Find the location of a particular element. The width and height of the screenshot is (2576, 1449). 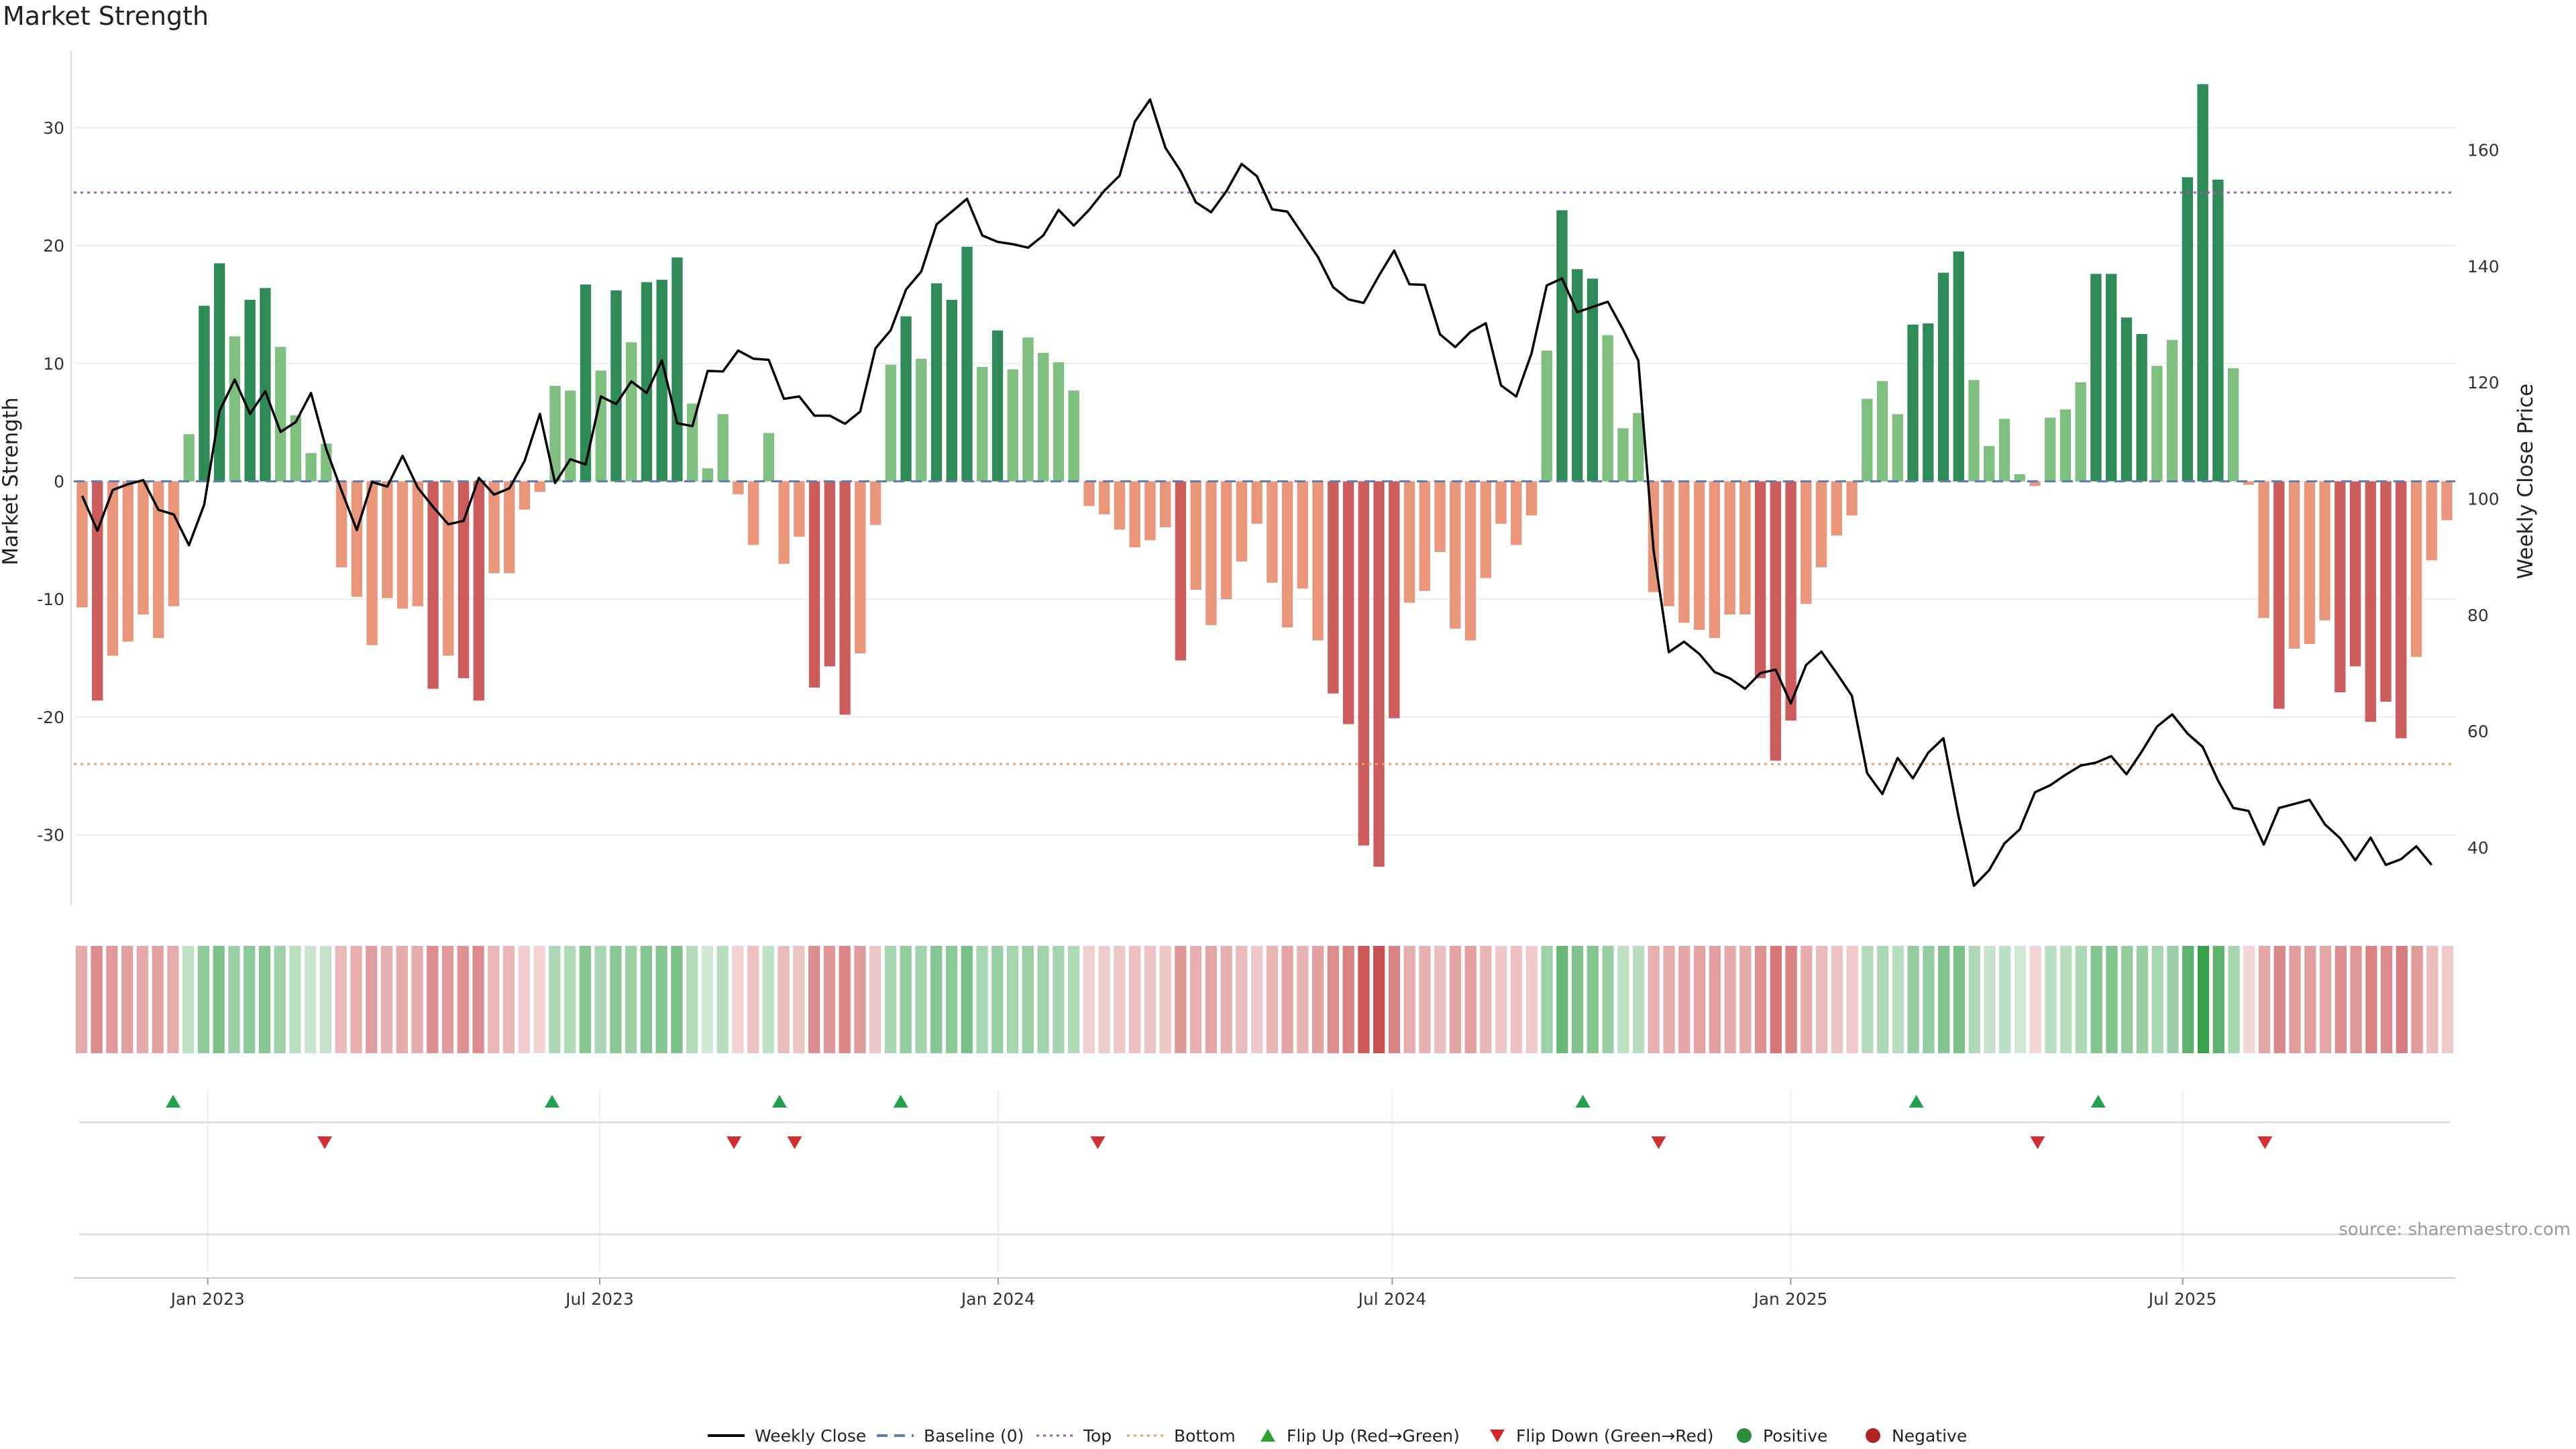

x-tick-label-0: Jan 2023 is located at coordinates (207, 1299).